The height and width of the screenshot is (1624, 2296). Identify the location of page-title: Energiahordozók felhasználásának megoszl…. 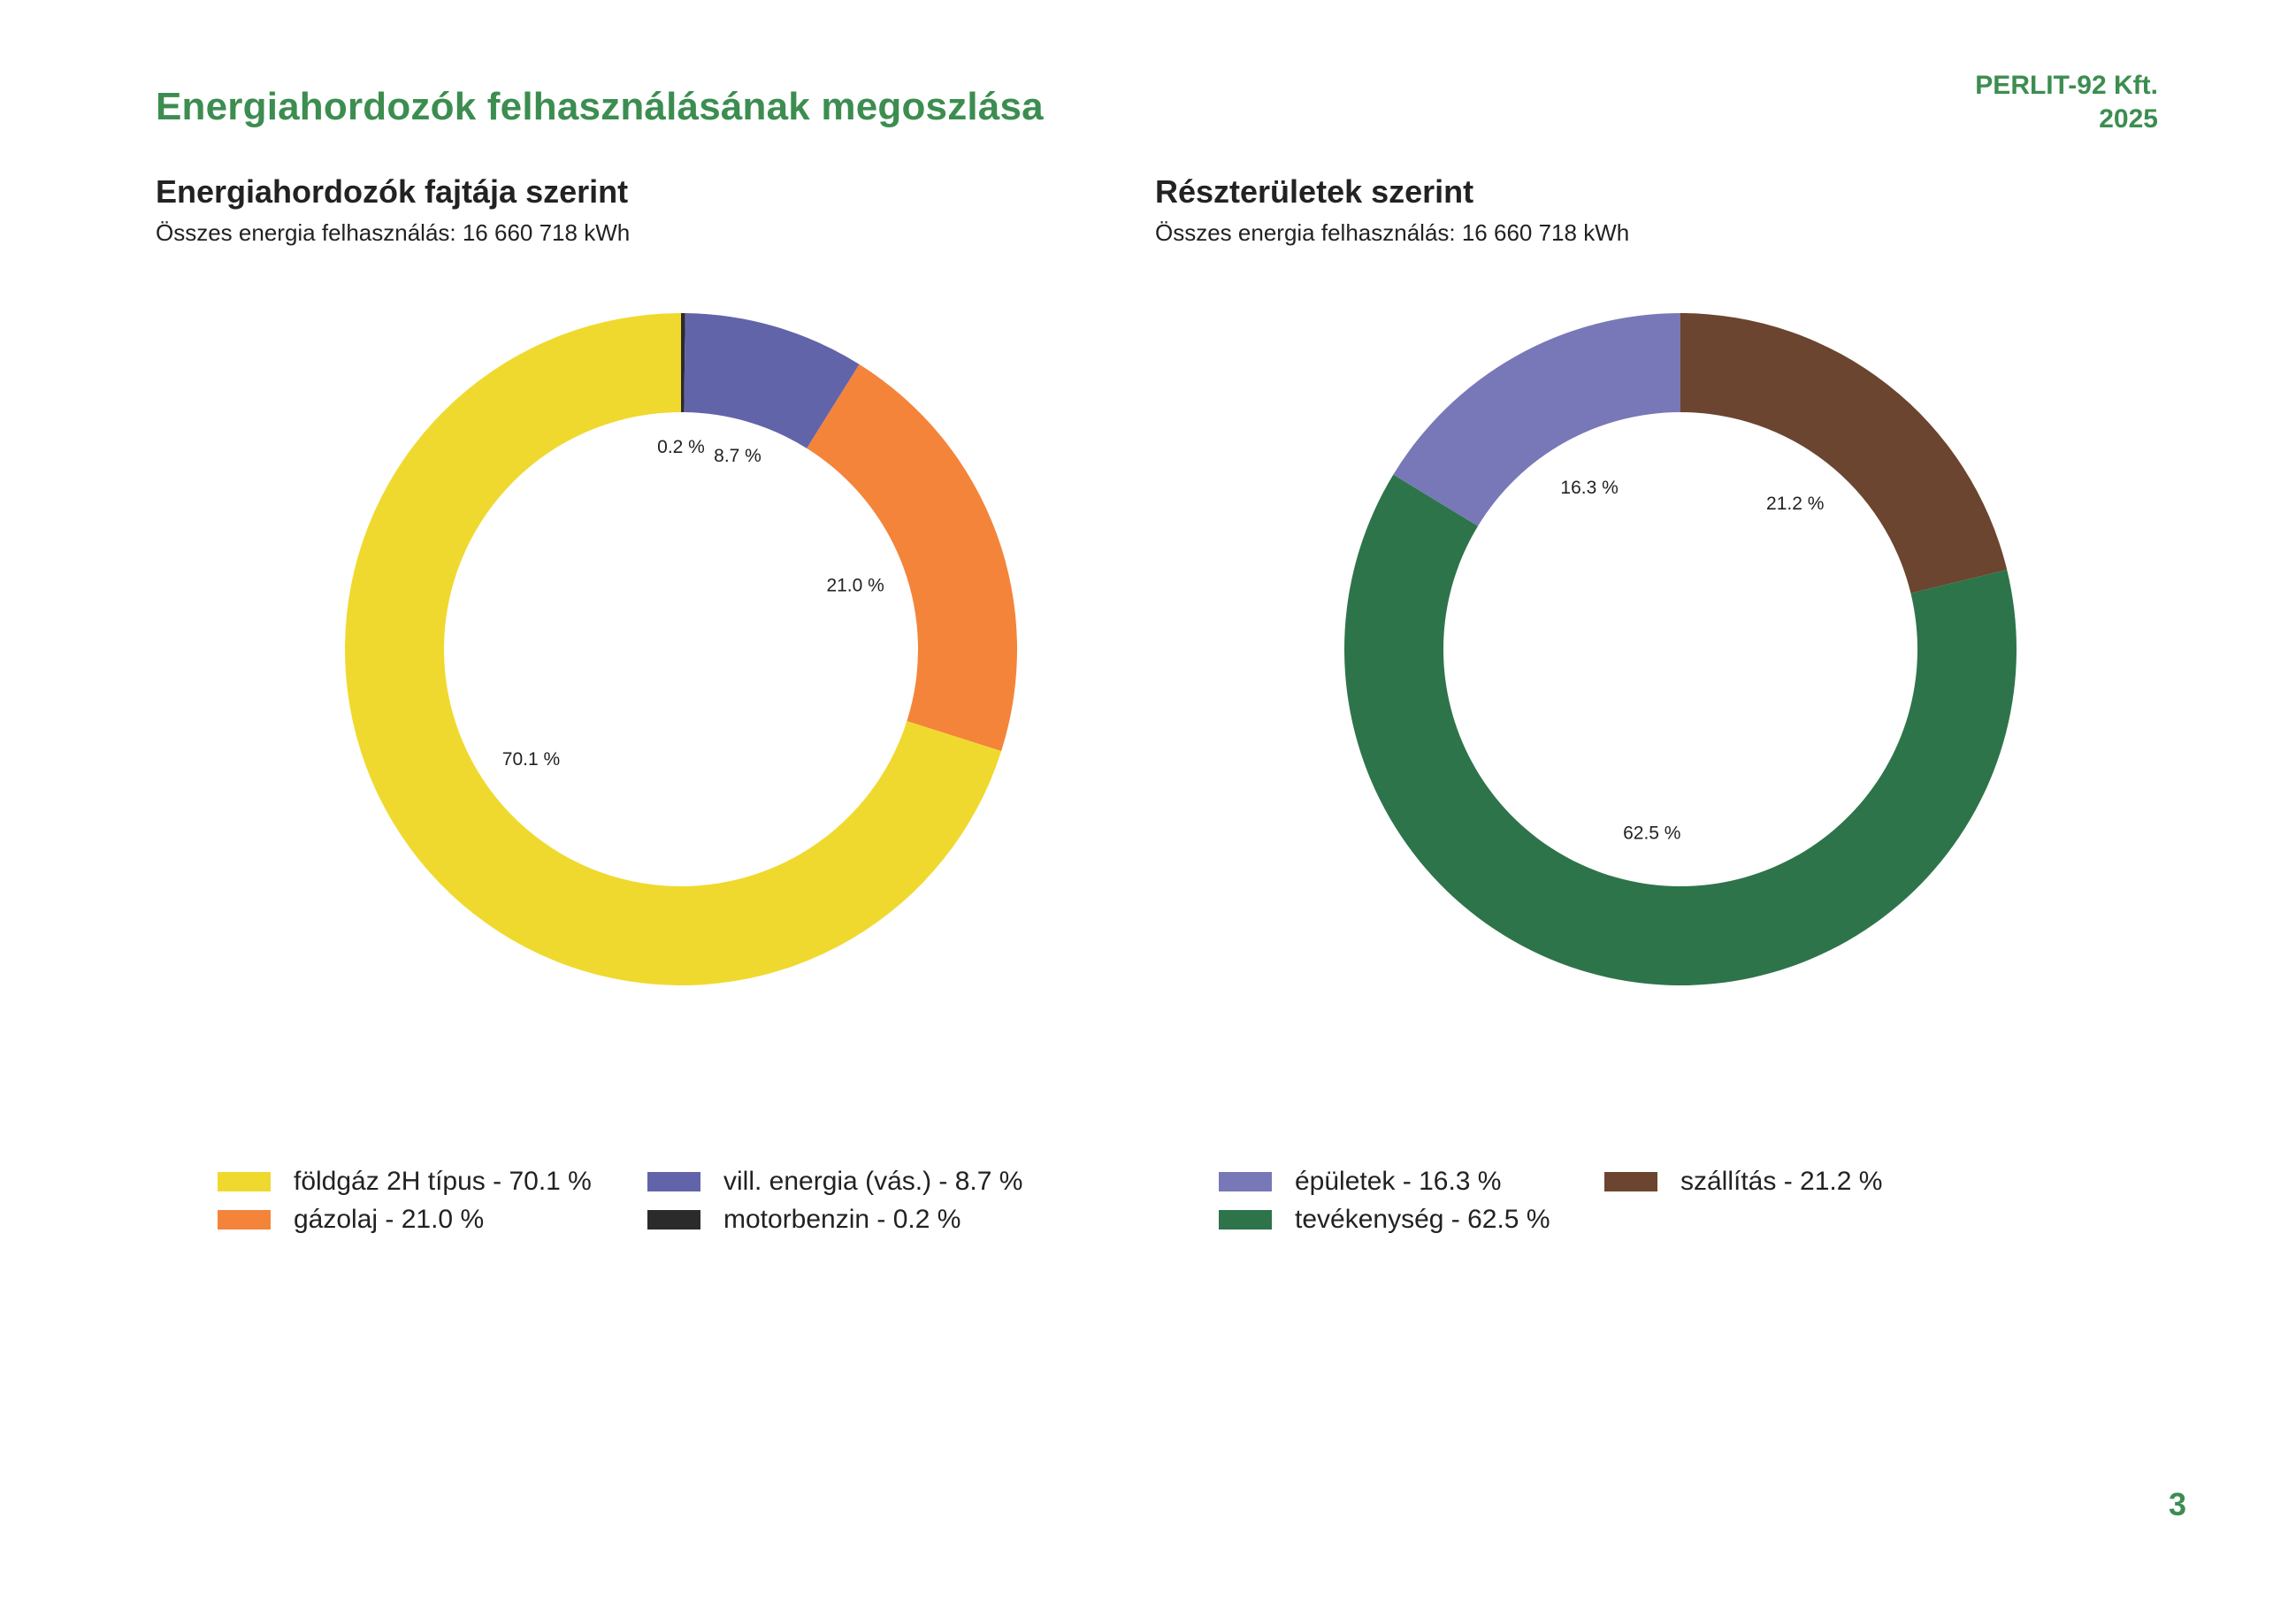
(600, 106).